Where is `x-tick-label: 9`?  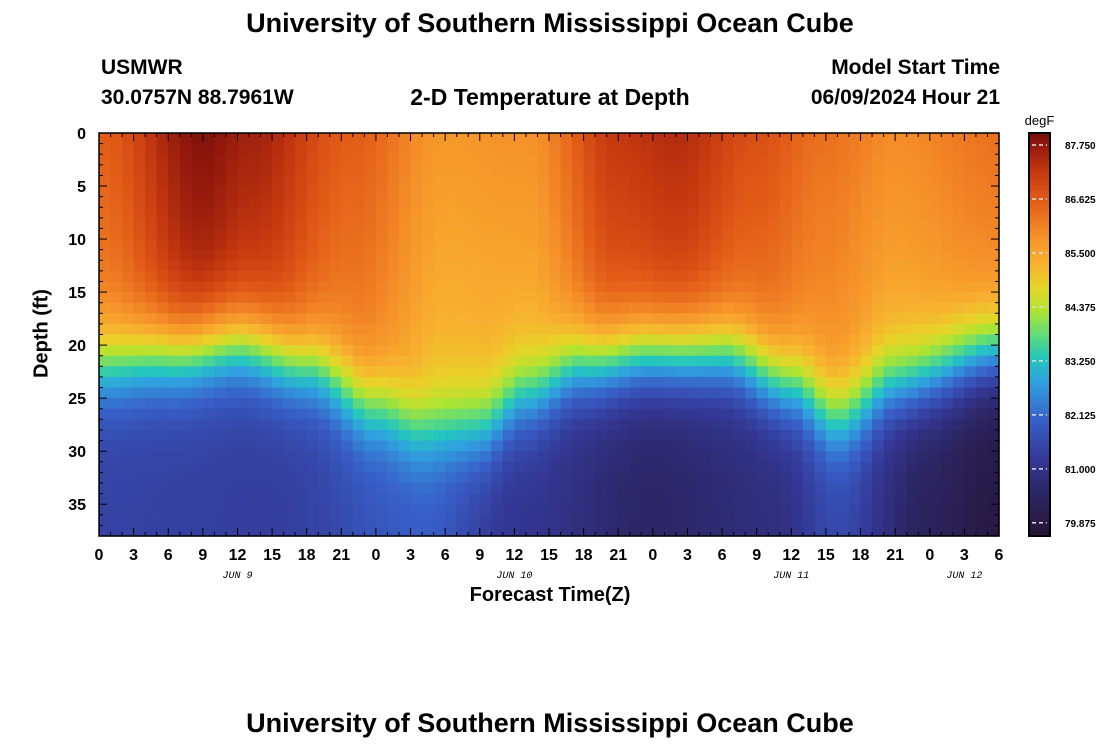 x-tick-label: 9 is located at coordinates (756, 555).